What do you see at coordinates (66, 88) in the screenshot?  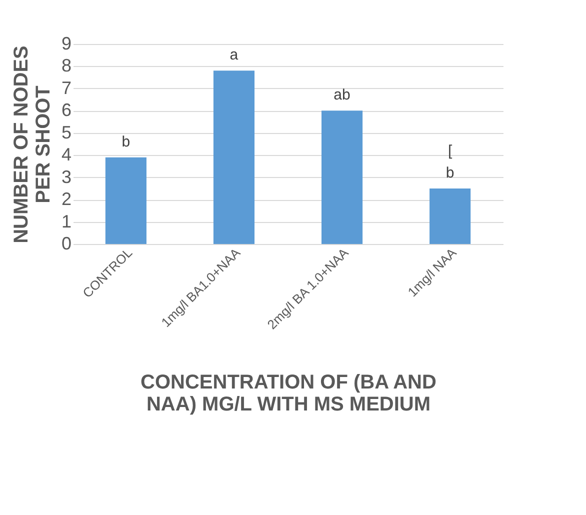 I see `y-tick-label: 7` at bounding box center [66, 88].